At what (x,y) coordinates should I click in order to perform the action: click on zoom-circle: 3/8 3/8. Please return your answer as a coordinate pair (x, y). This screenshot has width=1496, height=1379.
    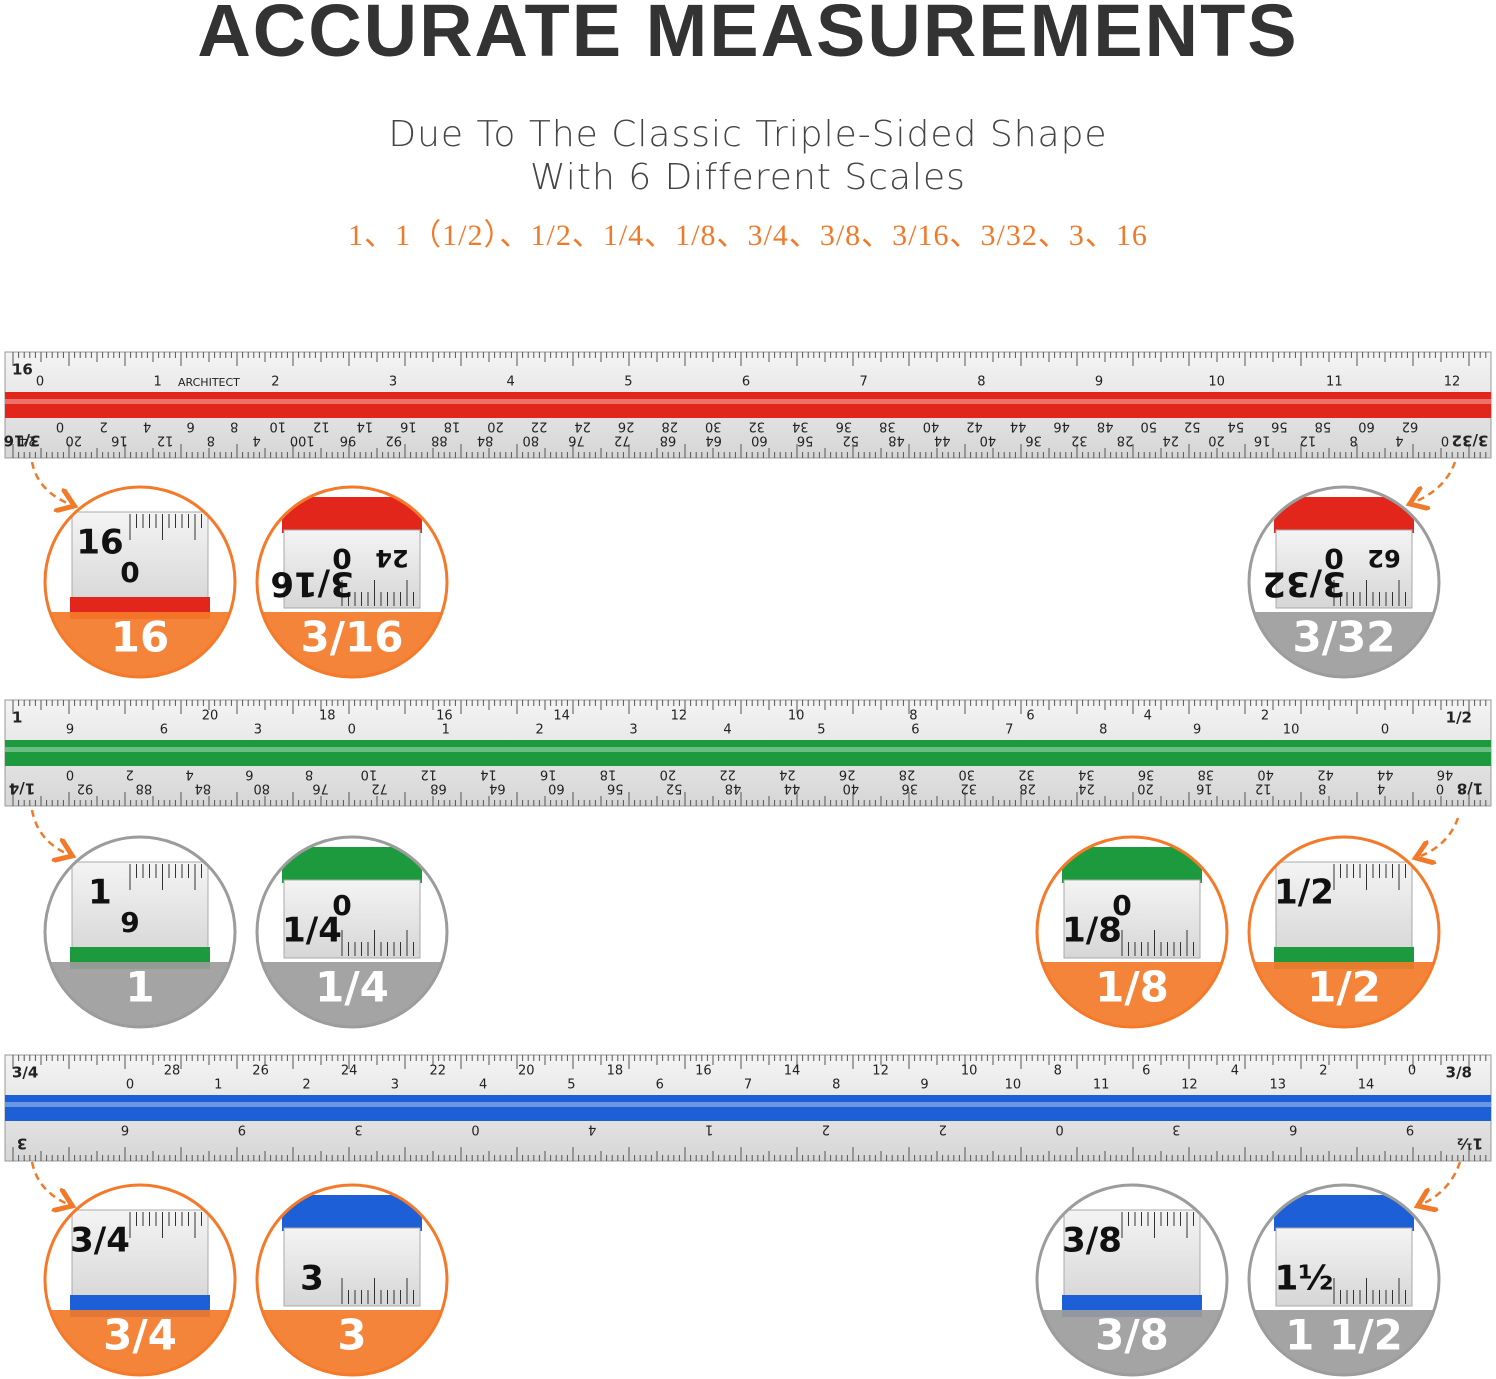
    Looking at the image, I should click on (1132, 1280).